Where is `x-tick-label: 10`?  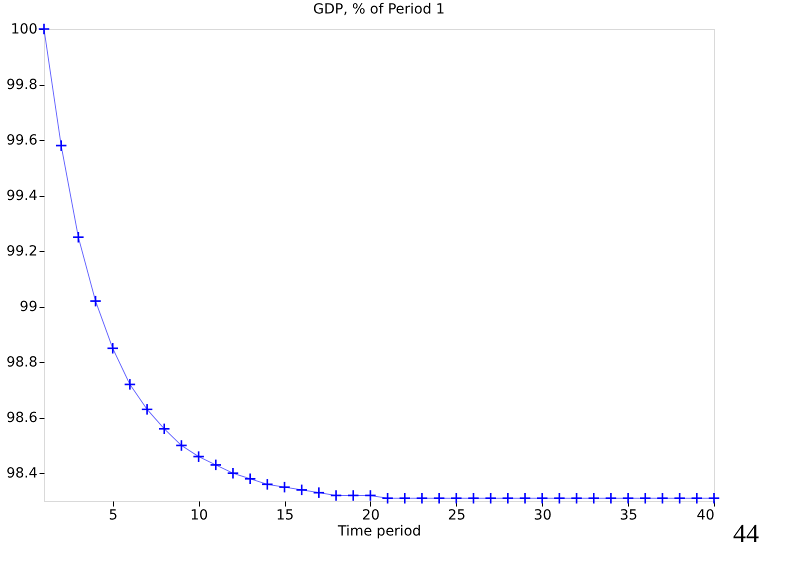
x-tick-label: 10 is located at coordinates (199, 516).